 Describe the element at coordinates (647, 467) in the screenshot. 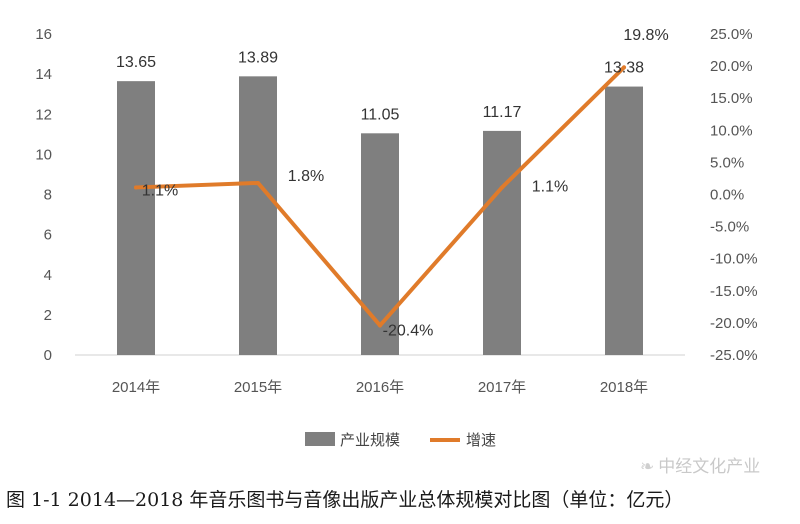

I see `wechat-icon: ❧` at that location.